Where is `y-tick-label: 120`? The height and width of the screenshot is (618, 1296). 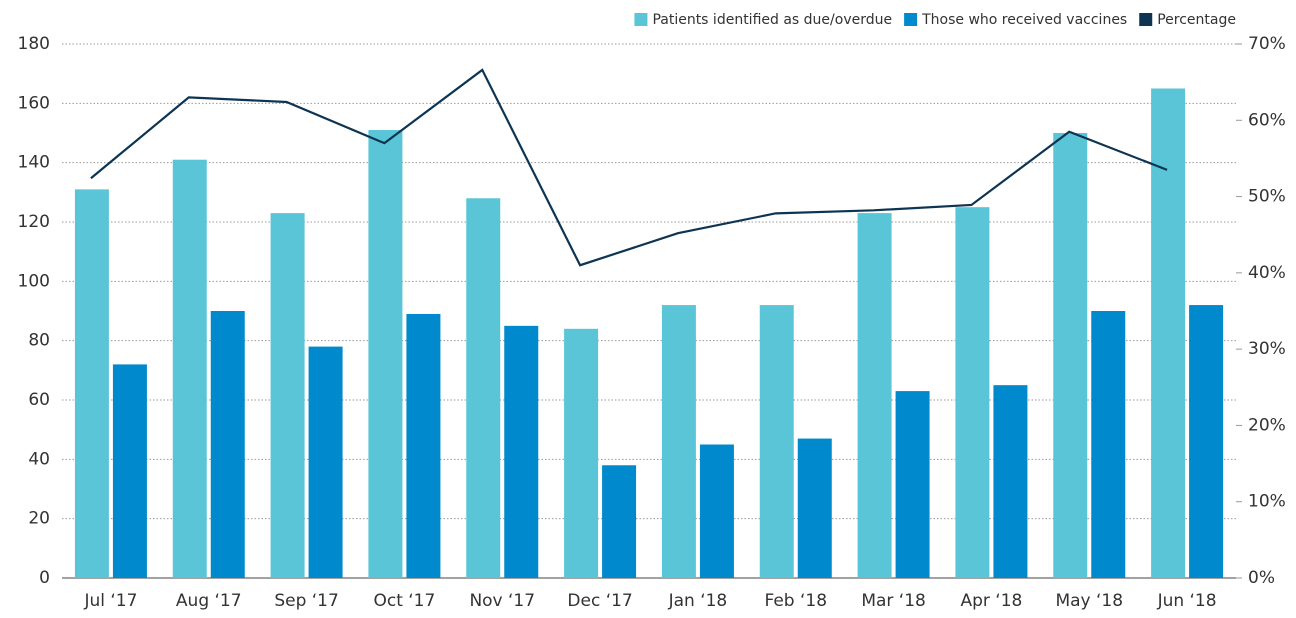
y-tick-label: 120 is located at coordinates (34, 222).